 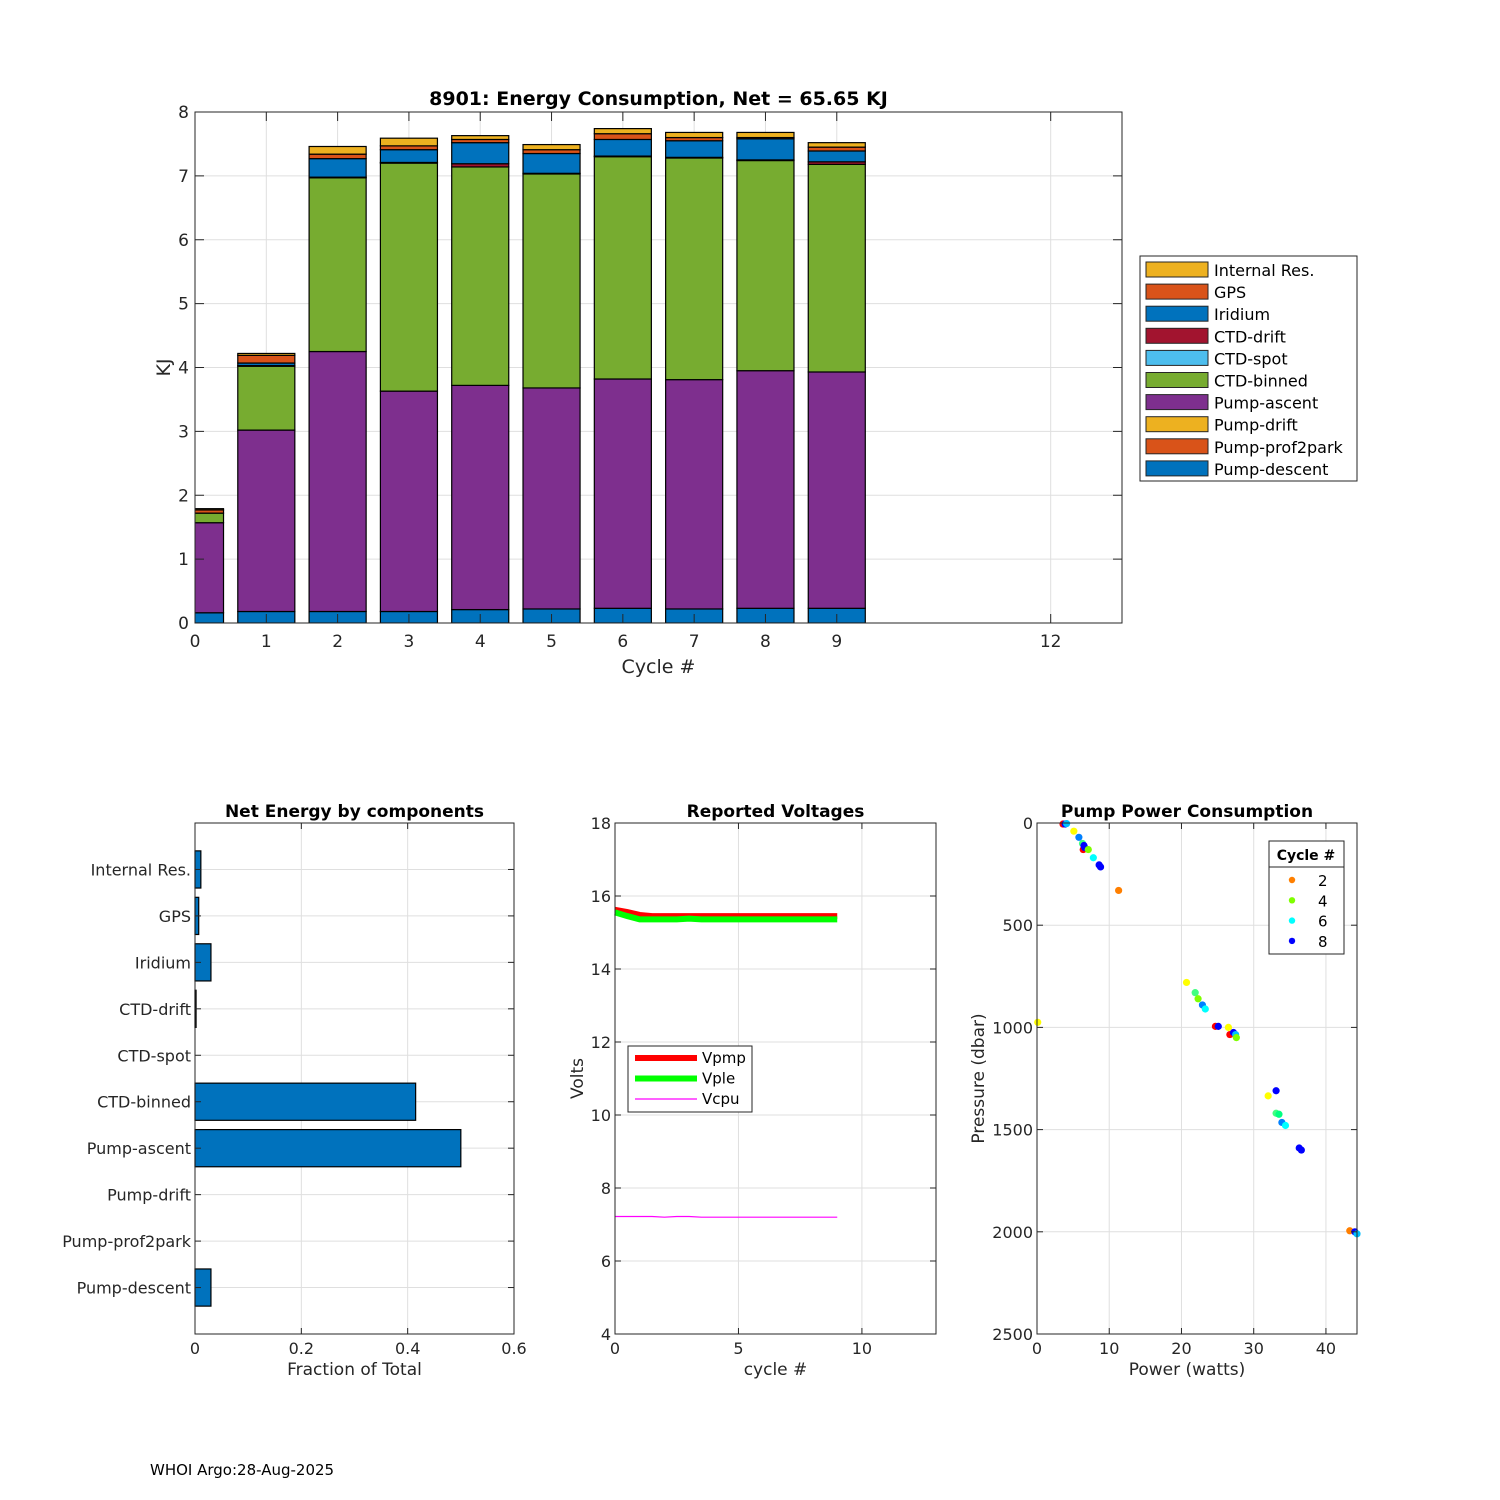 What do you see at coordinates (836, 642) in the screenshot?
I see `x-tick-label: 9` at bounding box center [836, 642].